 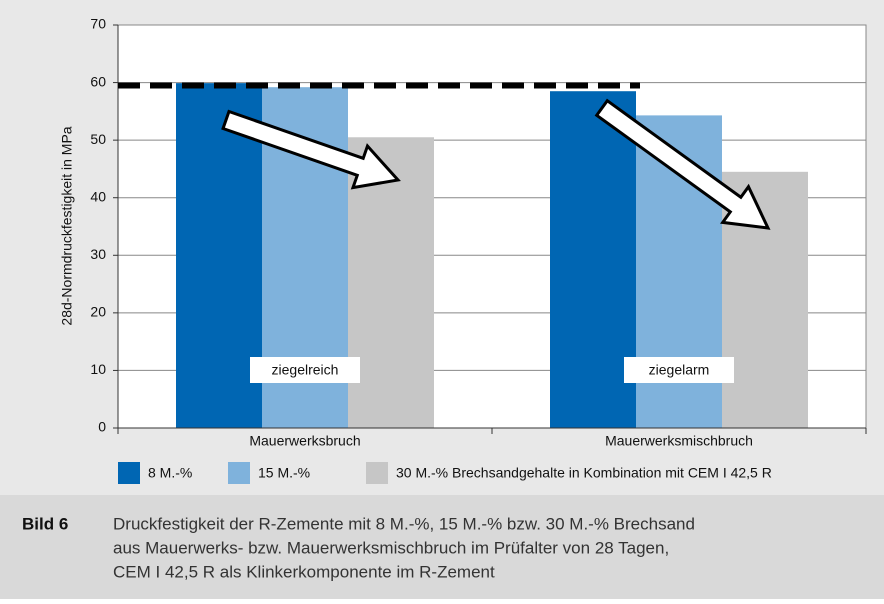 I want to click on annotation: ziegelreich, so click(x=305, y=370).